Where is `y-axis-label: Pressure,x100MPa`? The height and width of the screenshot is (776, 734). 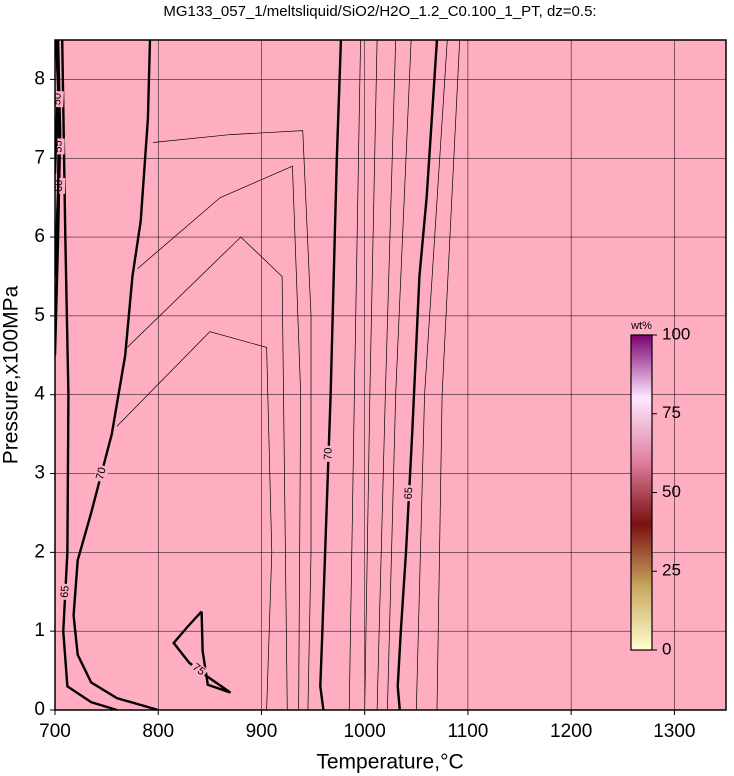 y-axis-label: Pressure,x100MPa is located at coordinates (11, 374).